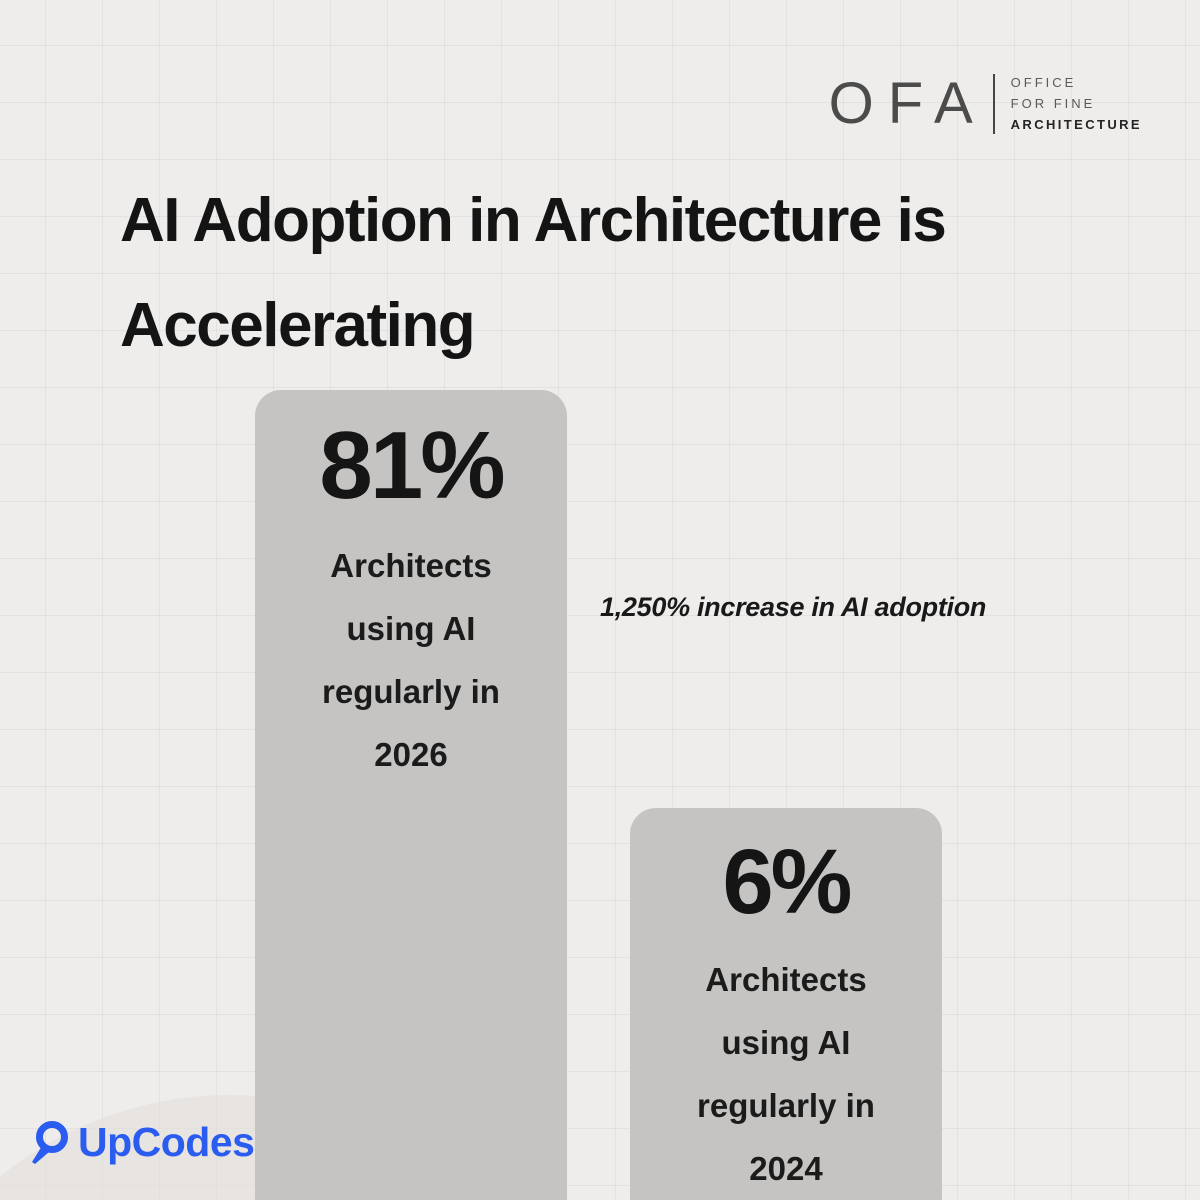 Image resolution: width=1200 pixels, height=1200 pixels. Describe the element at coordinates (1043, 82) in the screenshot. I see `tagline-line-1: OFFICE` at that location.